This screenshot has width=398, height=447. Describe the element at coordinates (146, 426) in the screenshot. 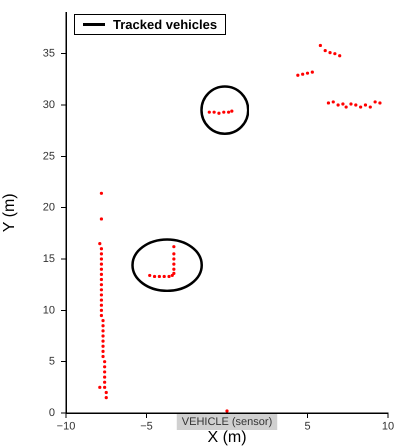

I see `x-tick-label: −5` at that location.